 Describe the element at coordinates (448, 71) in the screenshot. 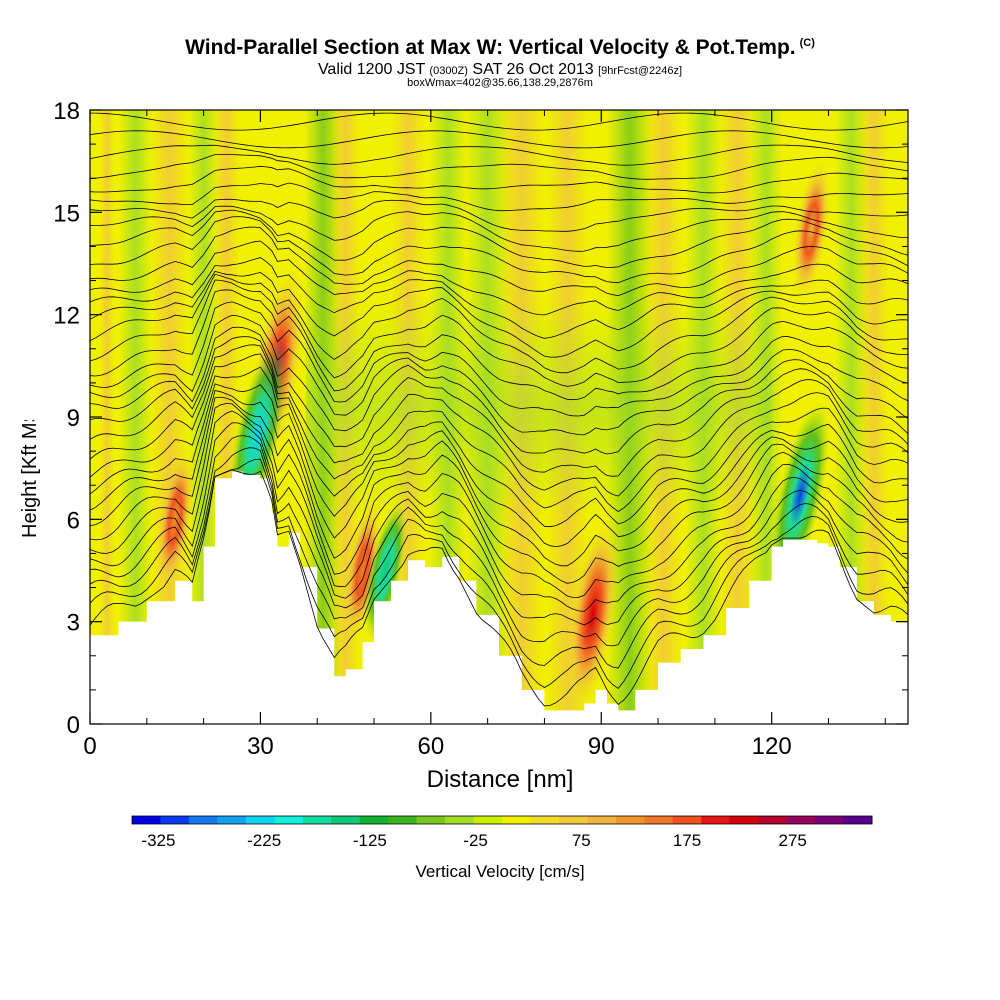

I see `valid-utc: (0300Z)` at that location.